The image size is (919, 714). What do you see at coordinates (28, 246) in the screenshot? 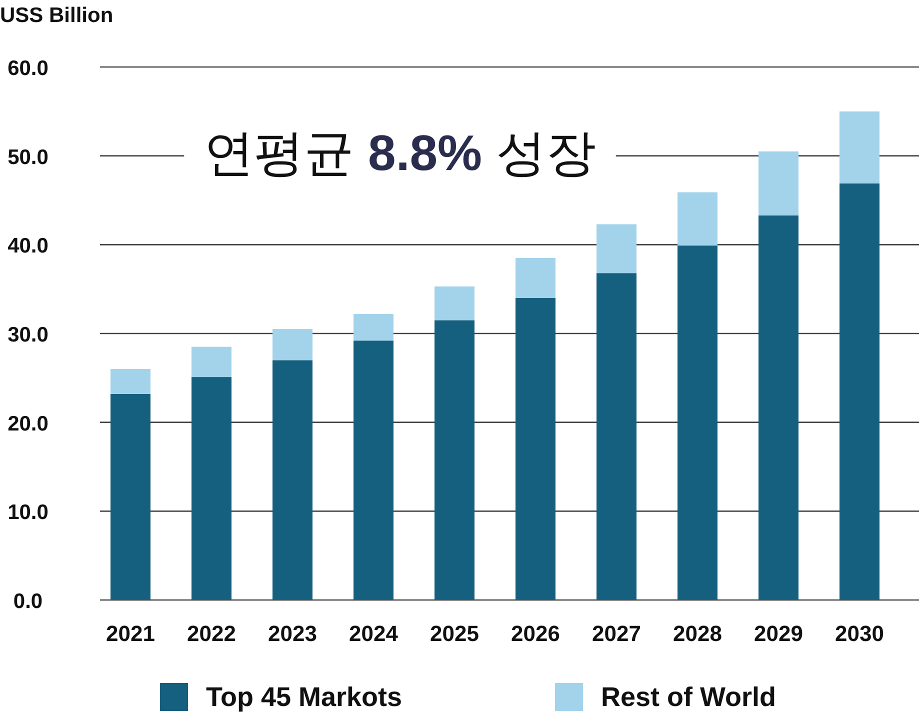
I see `y-tick-label: 40.0` at bounding box center [28, 246].